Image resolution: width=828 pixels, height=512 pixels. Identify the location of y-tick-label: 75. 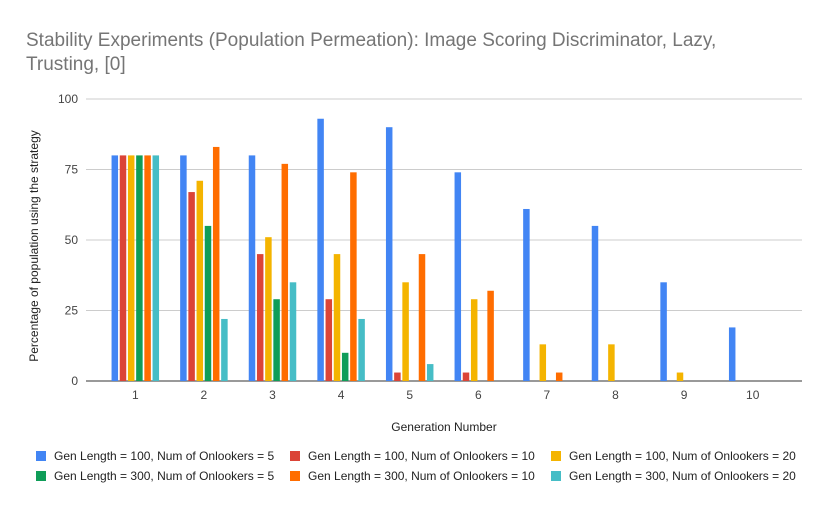
(72, 170).